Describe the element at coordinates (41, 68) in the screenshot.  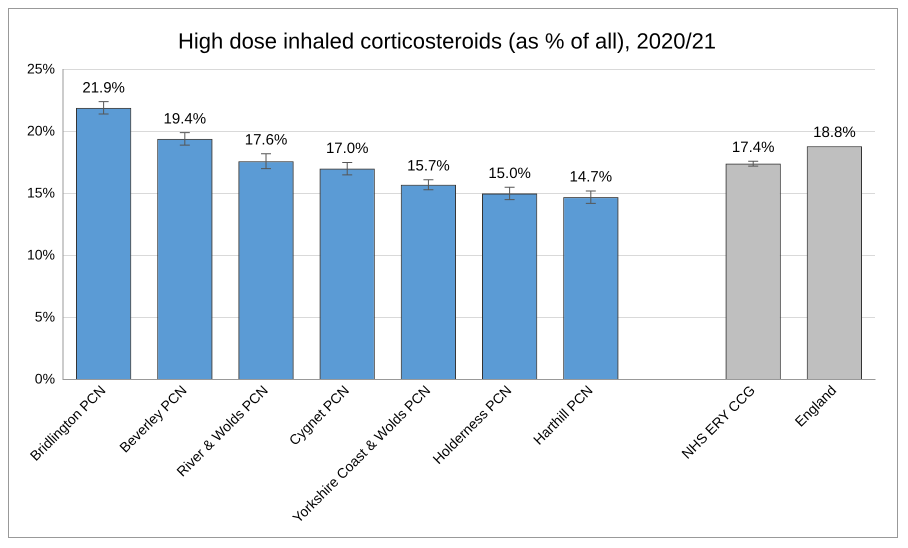
I see `y-tick-label: 25%` at that location.